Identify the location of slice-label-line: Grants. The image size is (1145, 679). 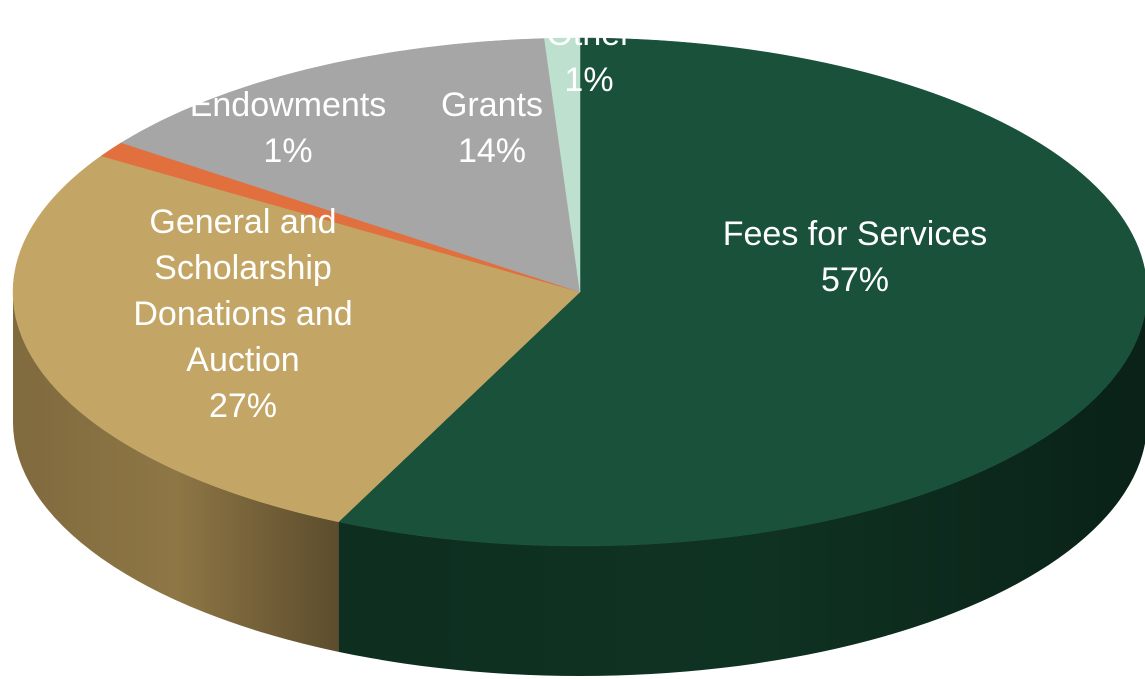
(492, 105).